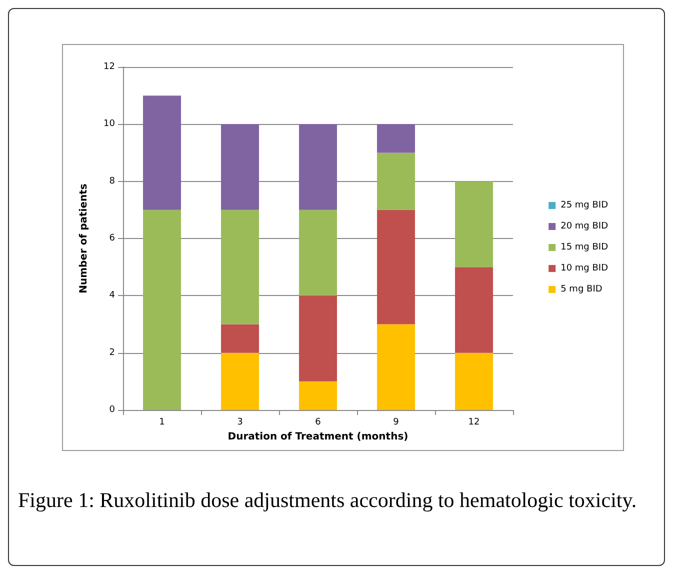  Describe the element at coordinates (584, 205) in the screenshot. I see `legend-label: 25 mg BID` at that location.